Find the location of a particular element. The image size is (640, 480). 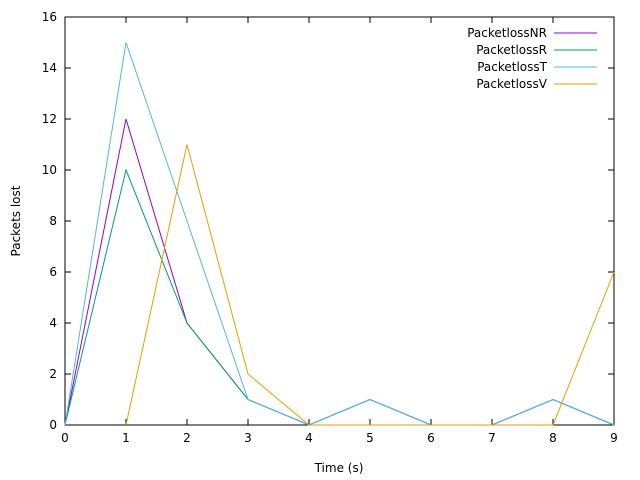

x-axis-title: Time (s) is located at coordinates (339, 468).